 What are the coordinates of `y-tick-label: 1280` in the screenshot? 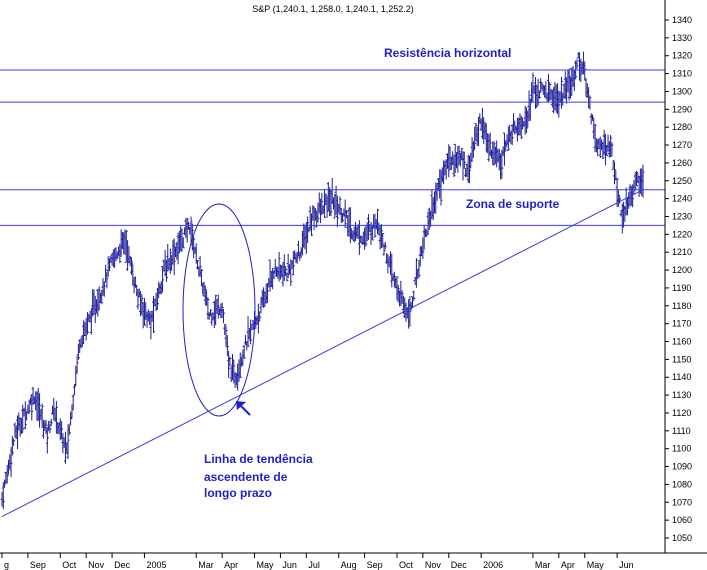 It's located at (682, 127).